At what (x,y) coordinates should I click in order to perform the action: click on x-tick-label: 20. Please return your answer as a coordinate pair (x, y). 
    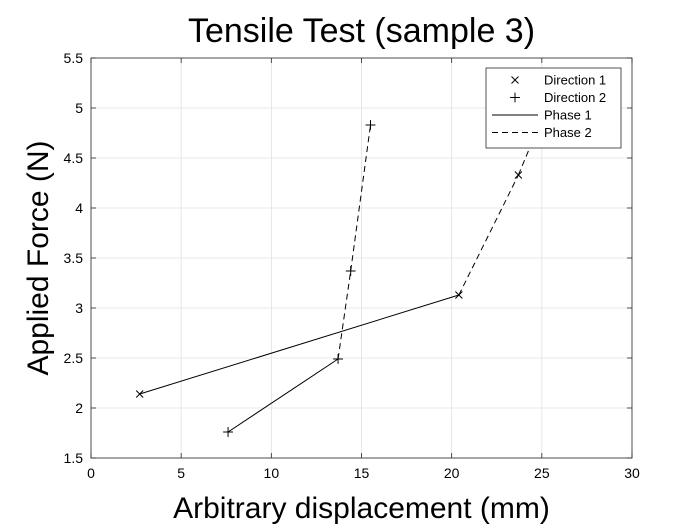
    Looking at the image, I should click on (452, 473).